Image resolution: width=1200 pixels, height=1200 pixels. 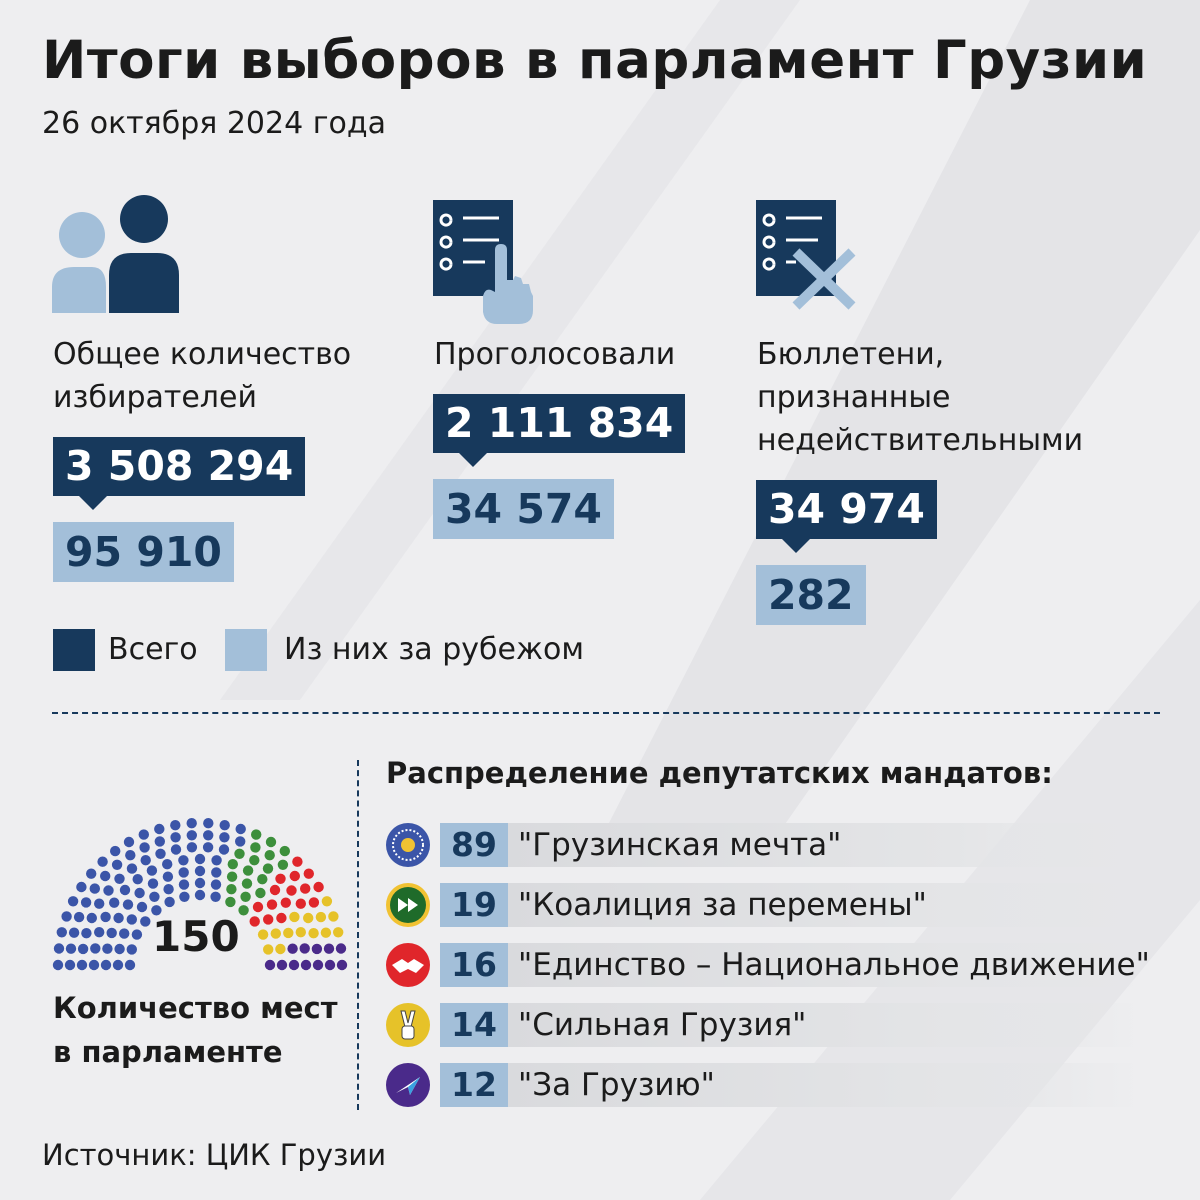 What do you see at coordinates (555, 354) in the screenshot?
I see `stat-label-voted: Проголосовали` at bounding box center [555, 354].